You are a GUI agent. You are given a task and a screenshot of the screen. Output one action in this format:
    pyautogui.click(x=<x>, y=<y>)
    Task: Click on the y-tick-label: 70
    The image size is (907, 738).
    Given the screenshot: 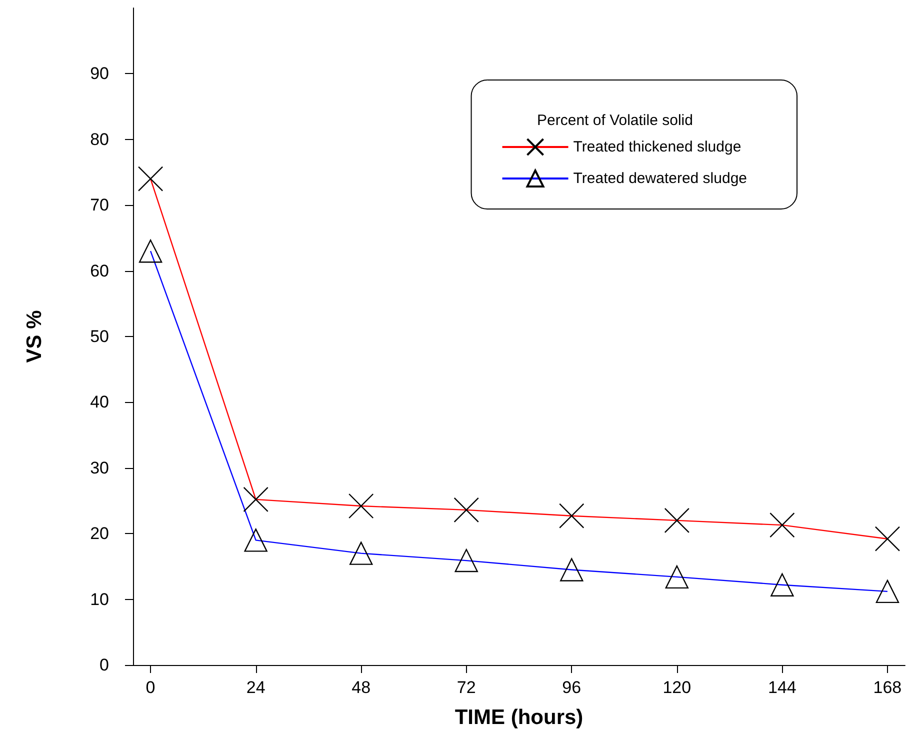 What is the action you would take?
    pyautogui.click(x=99, y=205)
    